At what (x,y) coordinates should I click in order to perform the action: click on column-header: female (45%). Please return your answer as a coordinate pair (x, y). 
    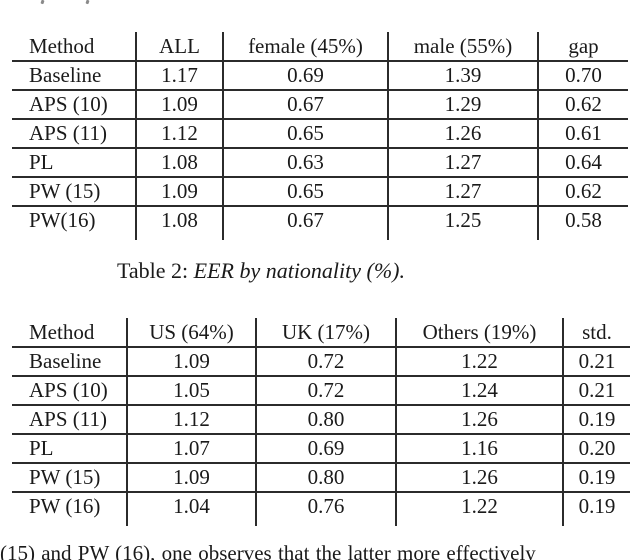
    Looking at the image, I should click on (306, 47).